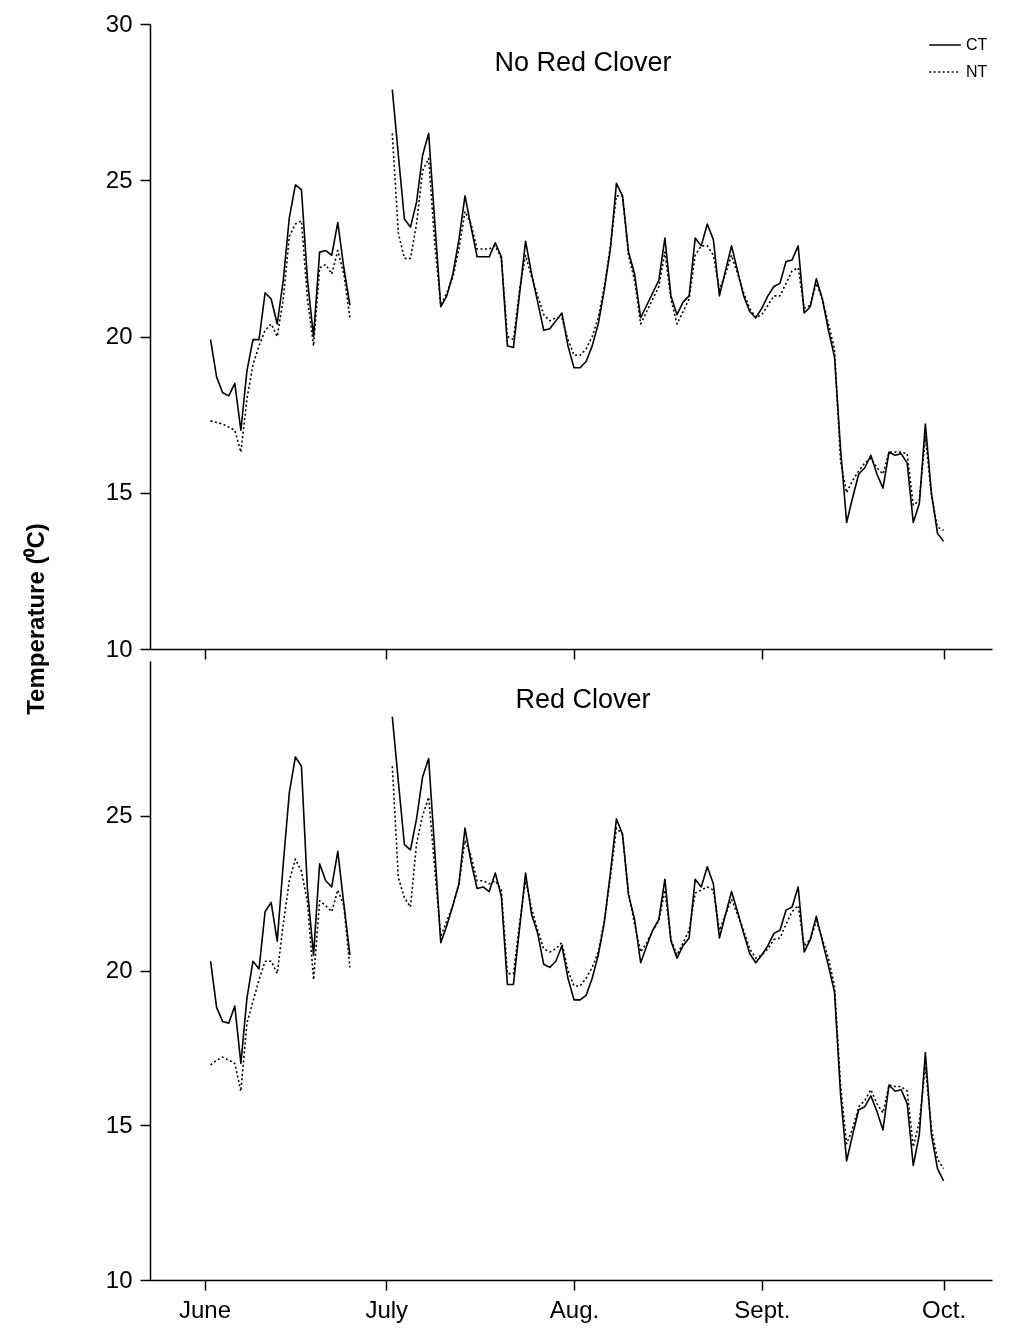  I want to click on text: No Red Clover, so click(583, 62).